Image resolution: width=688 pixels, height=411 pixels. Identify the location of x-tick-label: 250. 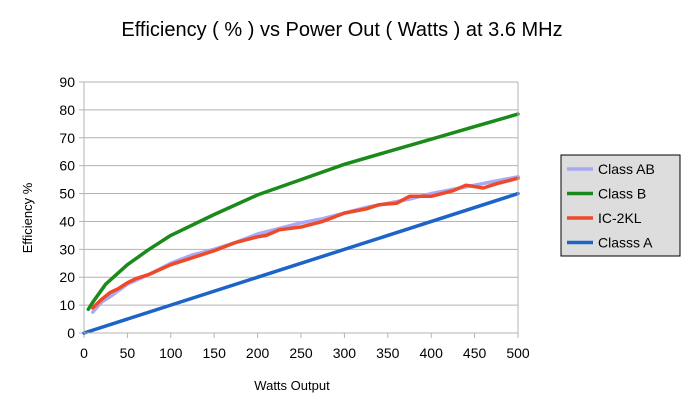
(301, 353).